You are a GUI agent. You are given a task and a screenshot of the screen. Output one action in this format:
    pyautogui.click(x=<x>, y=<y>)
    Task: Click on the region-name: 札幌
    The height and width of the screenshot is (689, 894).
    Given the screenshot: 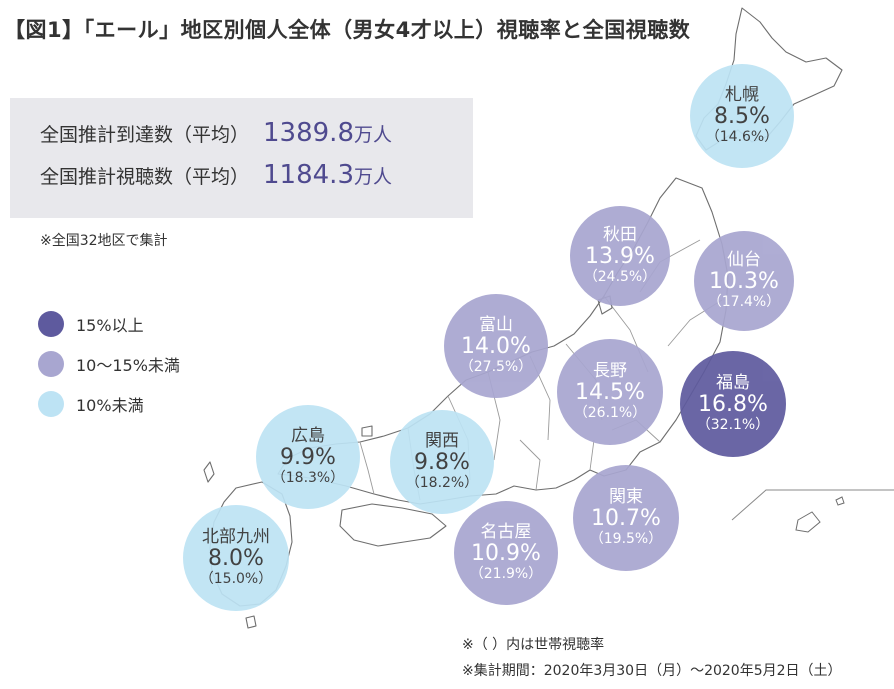 What is the action you would take?
    pyautogui.click(x=742, y=95)
    